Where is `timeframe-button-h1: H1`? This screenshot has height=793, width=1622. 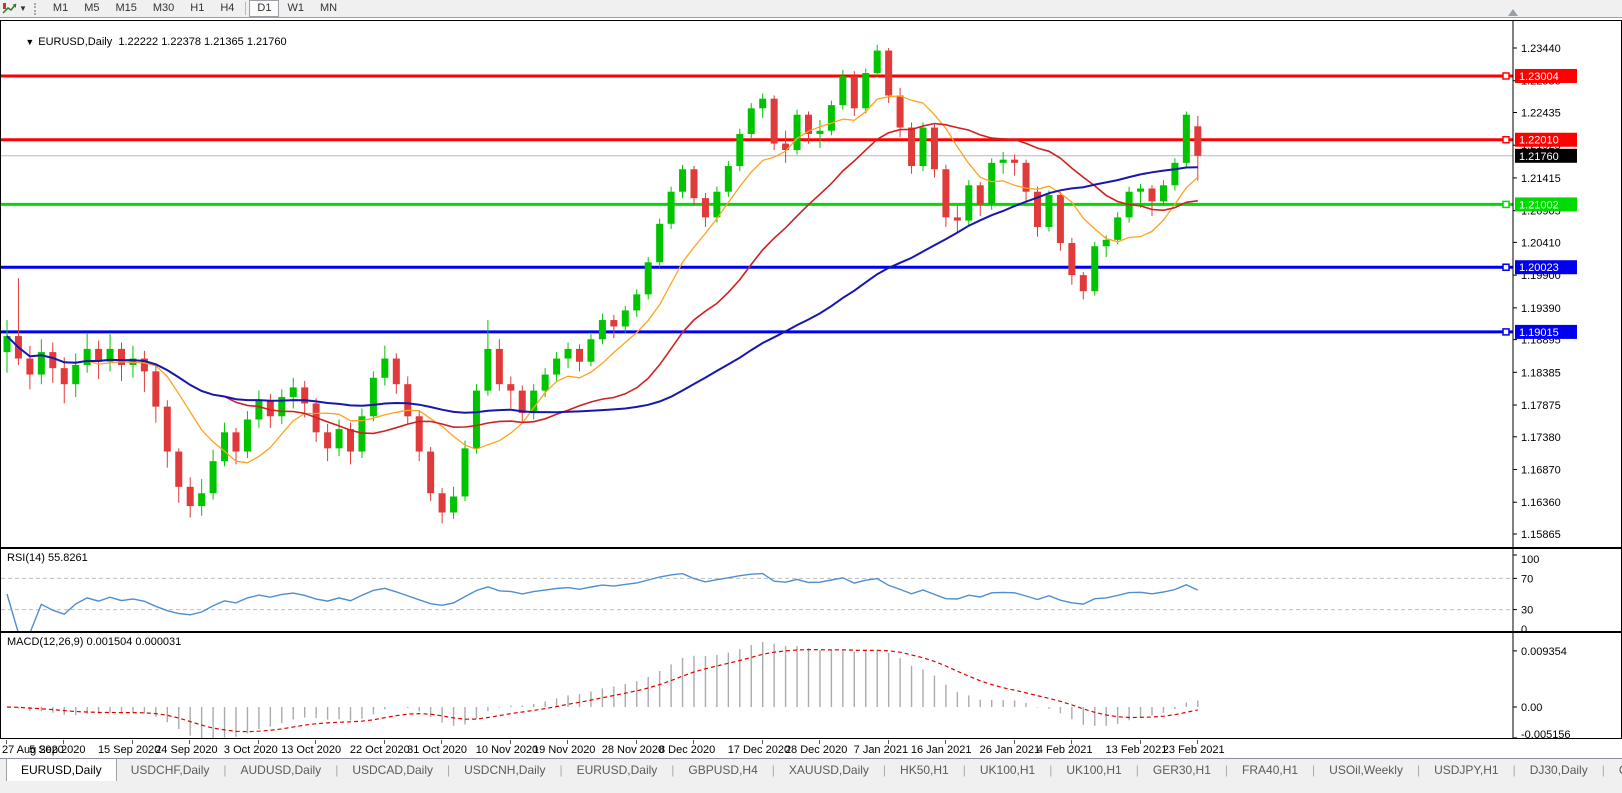
timeframe-button-h1: H1 is located at coordinates (197, 8).